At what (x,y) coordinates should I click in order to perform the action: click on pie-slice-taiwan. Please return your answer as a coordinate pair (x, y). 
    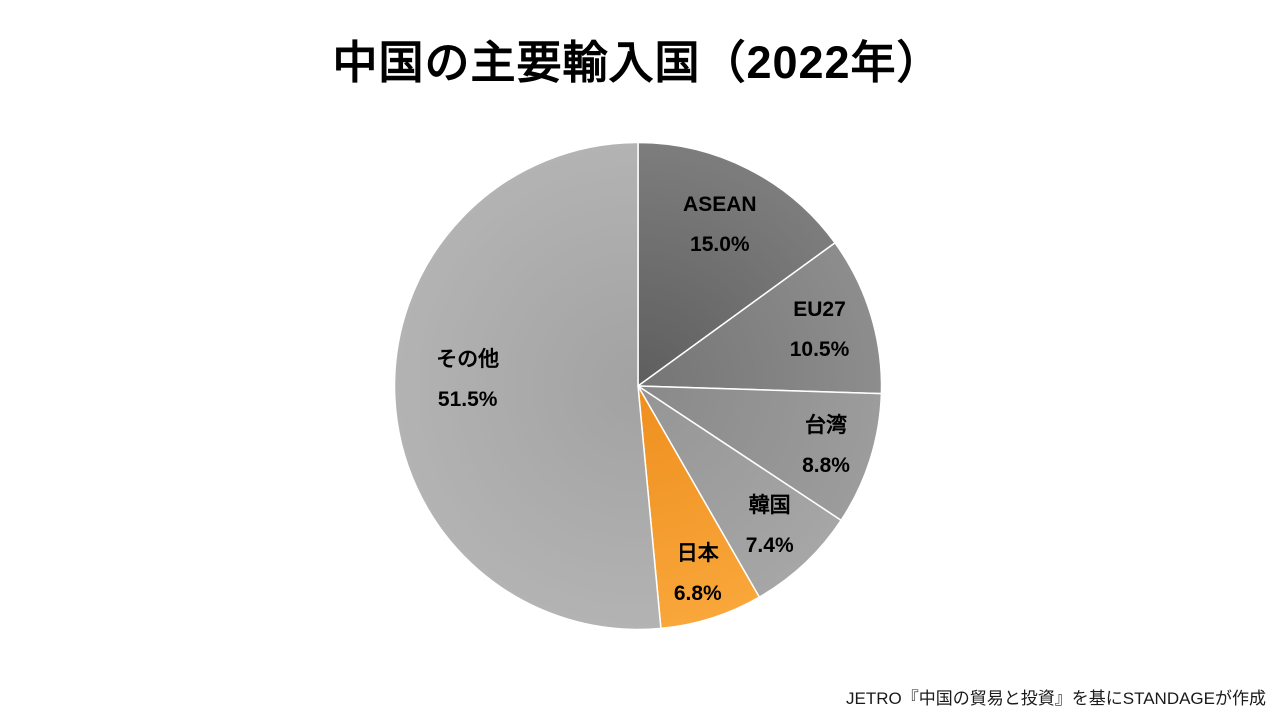
    Looking at the image, I should click on (760, 453).